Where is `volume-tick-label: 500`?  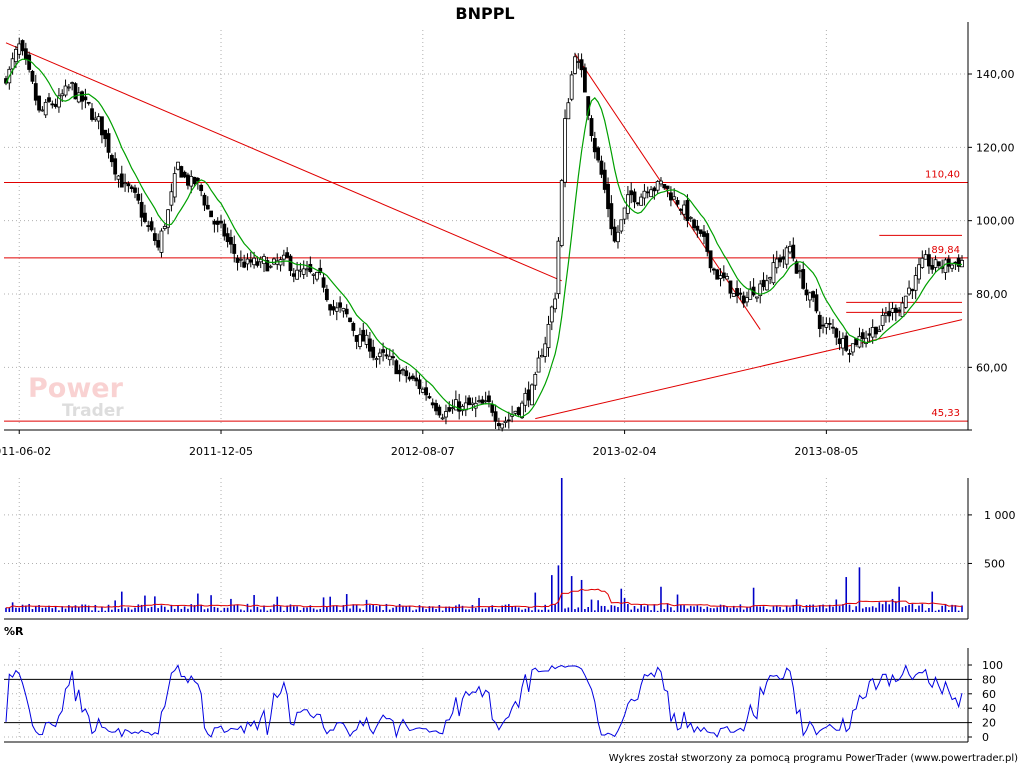
volume-tick-label: 500 is located at coordinates (994, 563).